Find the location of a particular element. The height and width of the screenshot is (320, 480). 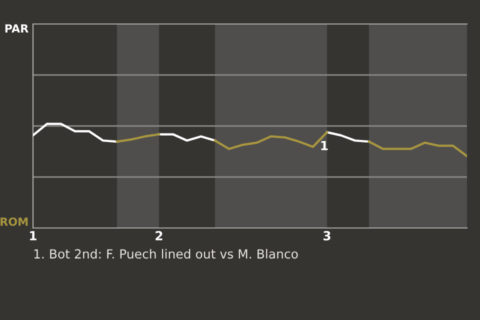

x-tick-label: 2 is located at coordinates (159, 235).